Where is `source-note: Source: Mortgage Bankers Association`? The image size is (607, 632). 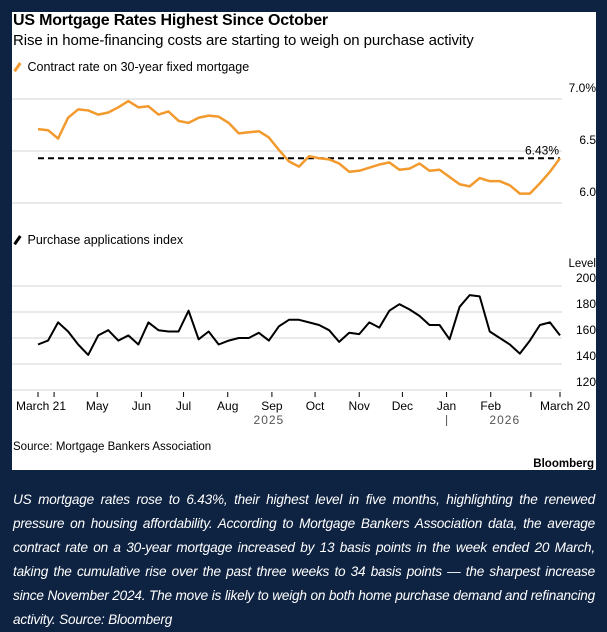 source-note: Source: Mortgage Bankers Association is located at coordinates (112, 447).